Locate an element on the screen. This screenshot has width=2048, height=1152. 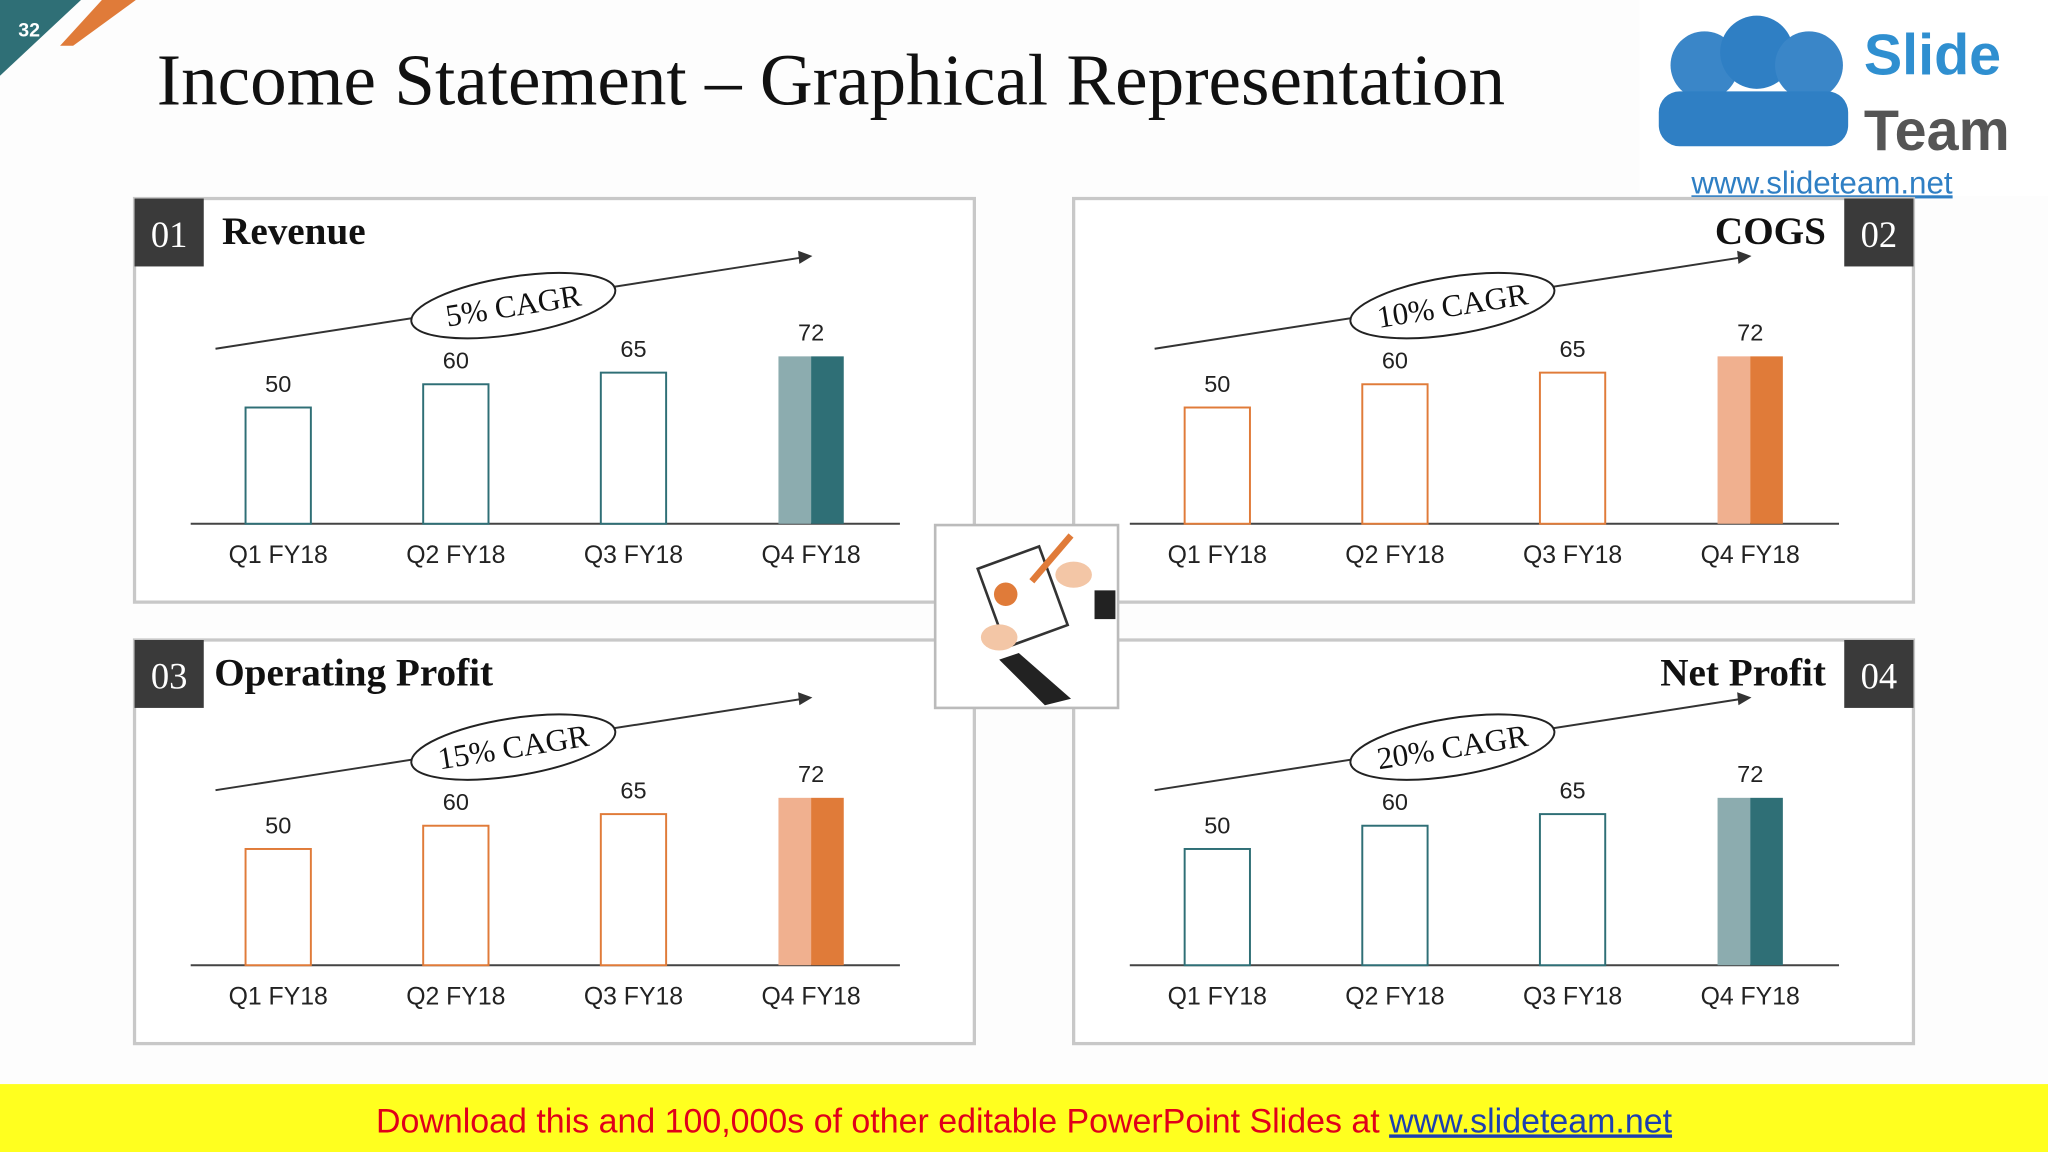
logo: Slide Team www.slideteam.net is located at coordinates (1843, 100).